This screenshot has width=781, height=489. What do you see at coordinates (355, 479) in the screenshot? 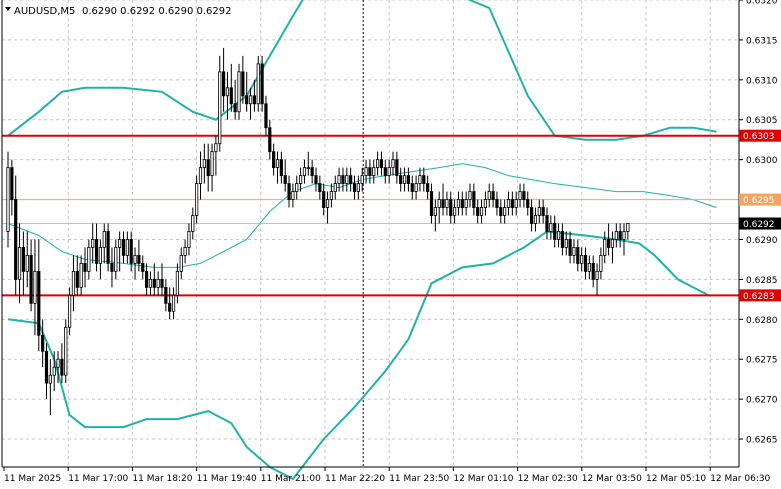
I see `x-tick-label: 11 Mar 22:20` at bounding box center [355, 479].